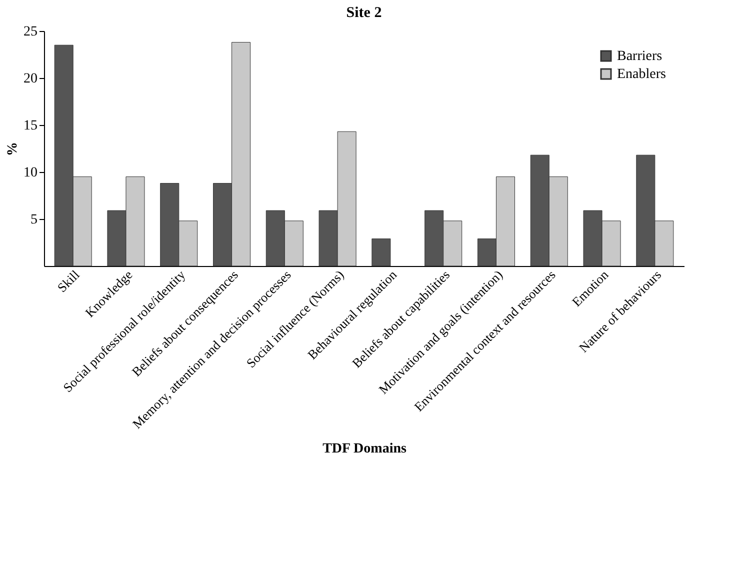  I want to click on legend-label: Barriers, so click(639, 56).